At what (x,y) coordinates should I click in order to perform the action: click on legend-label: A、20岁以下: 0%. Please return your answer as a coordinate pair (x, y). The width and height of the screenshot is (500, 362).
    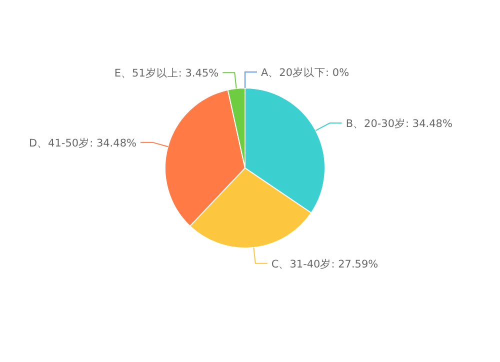
    Looking at the image, I should click on (305, 72).